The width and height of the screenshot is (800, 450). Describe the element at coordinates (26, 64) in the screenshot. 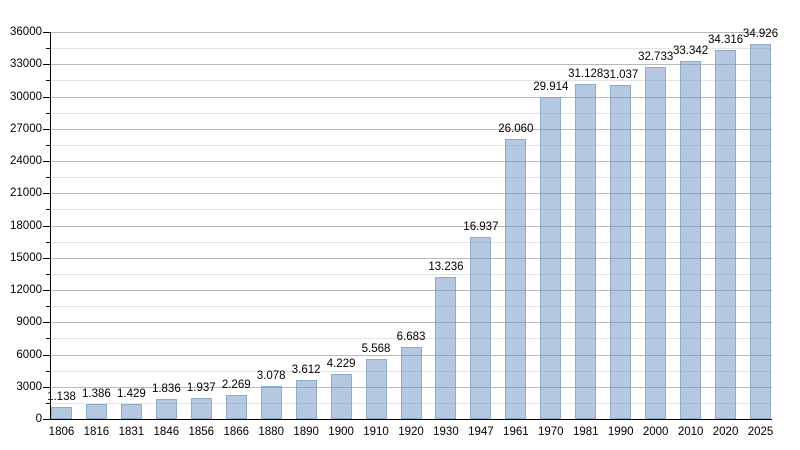

I see `y-tick-label: 33000` at that location.